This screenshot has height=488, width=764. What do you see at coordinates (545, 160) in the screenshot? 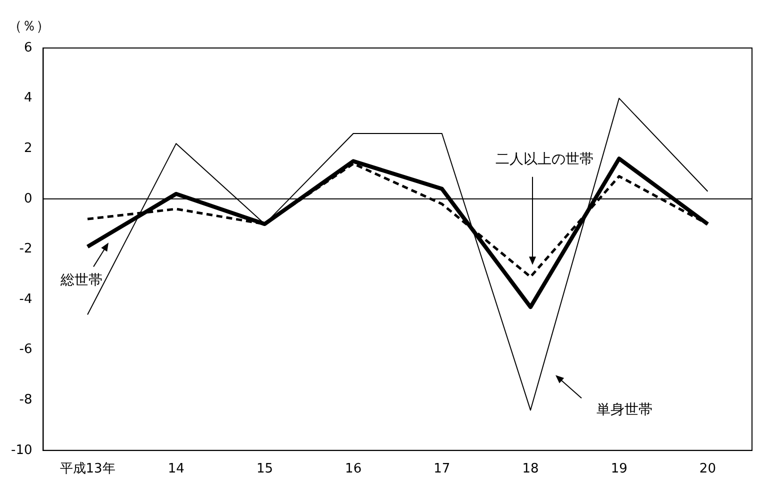
I see `annotation: 二人以上の世帯` at bounding box center [545, 160].